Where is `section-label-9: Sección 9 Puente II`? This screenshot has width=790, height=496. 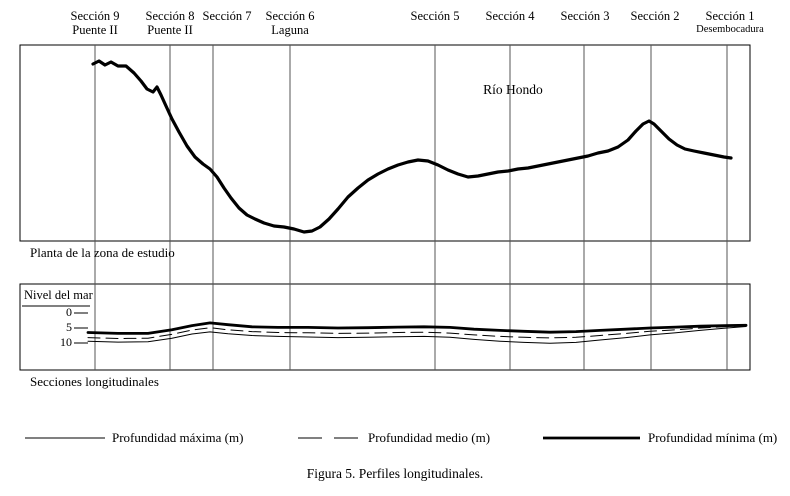
section-label-9: Sección 9 Puente II is located at coordinates (95, 23).